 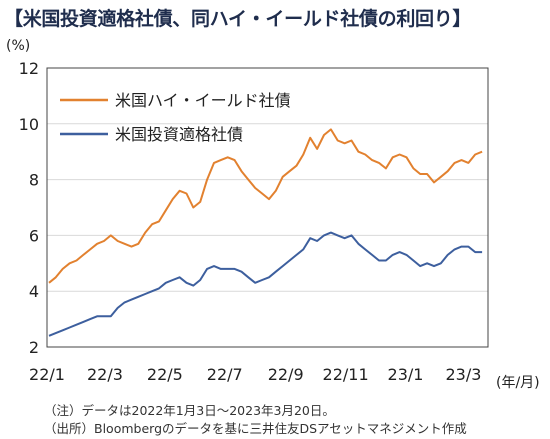 I want to click on x-tick-label: 22/3, so click(x=105, y=374).